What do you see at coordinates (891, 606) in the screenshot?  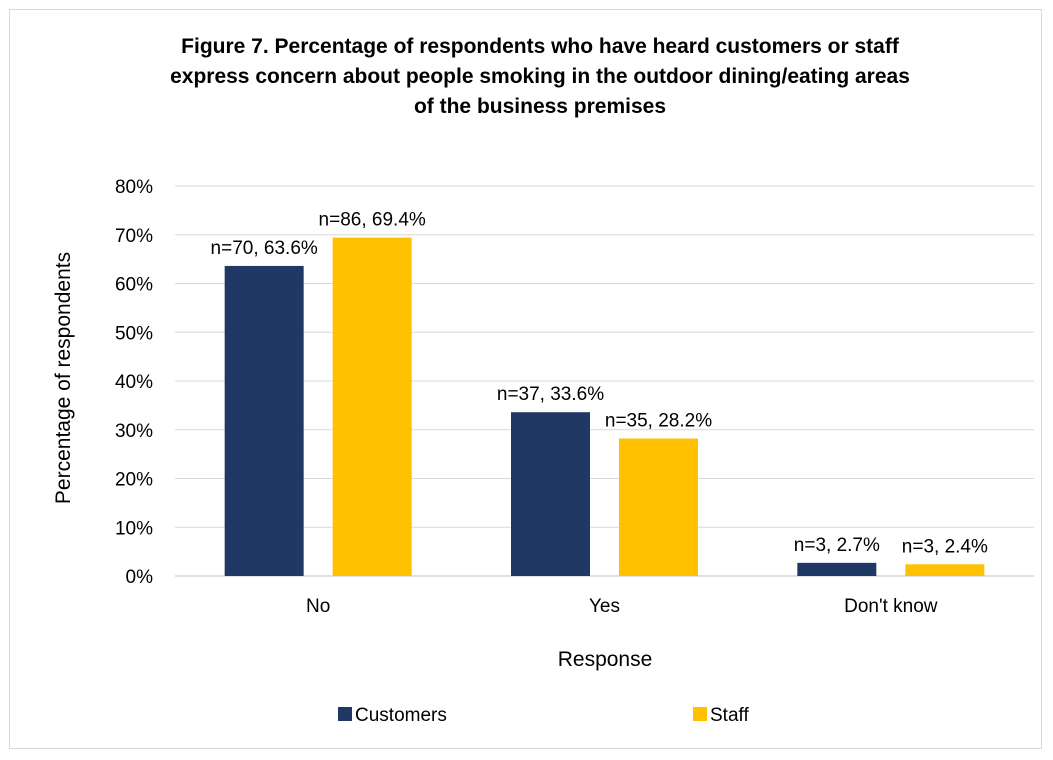 I see `category-label: Don't know` at bounding box center [891, 606].